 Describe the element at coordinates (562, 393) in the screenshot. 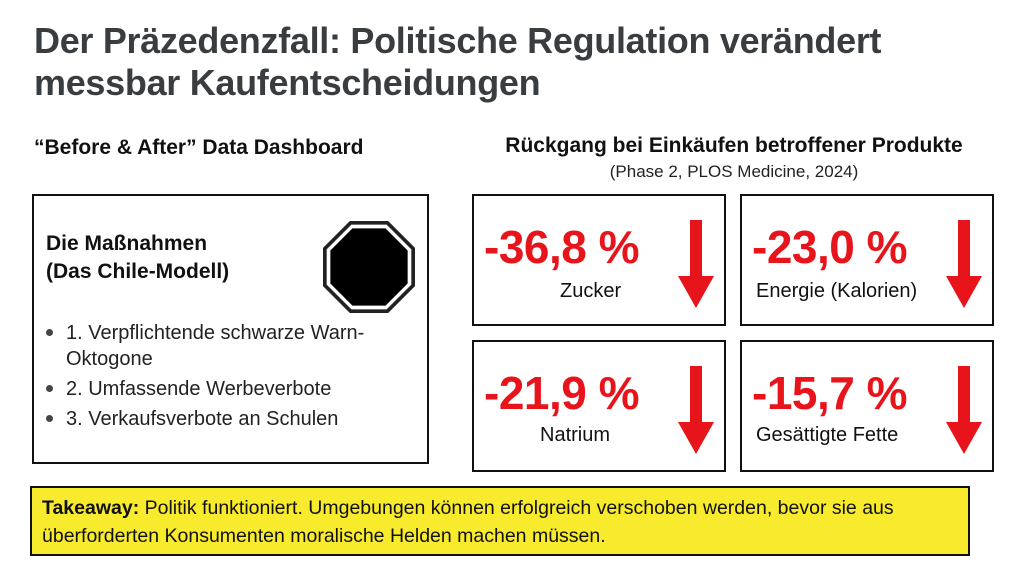

I see `stat-value: -21,9 %` at that location.